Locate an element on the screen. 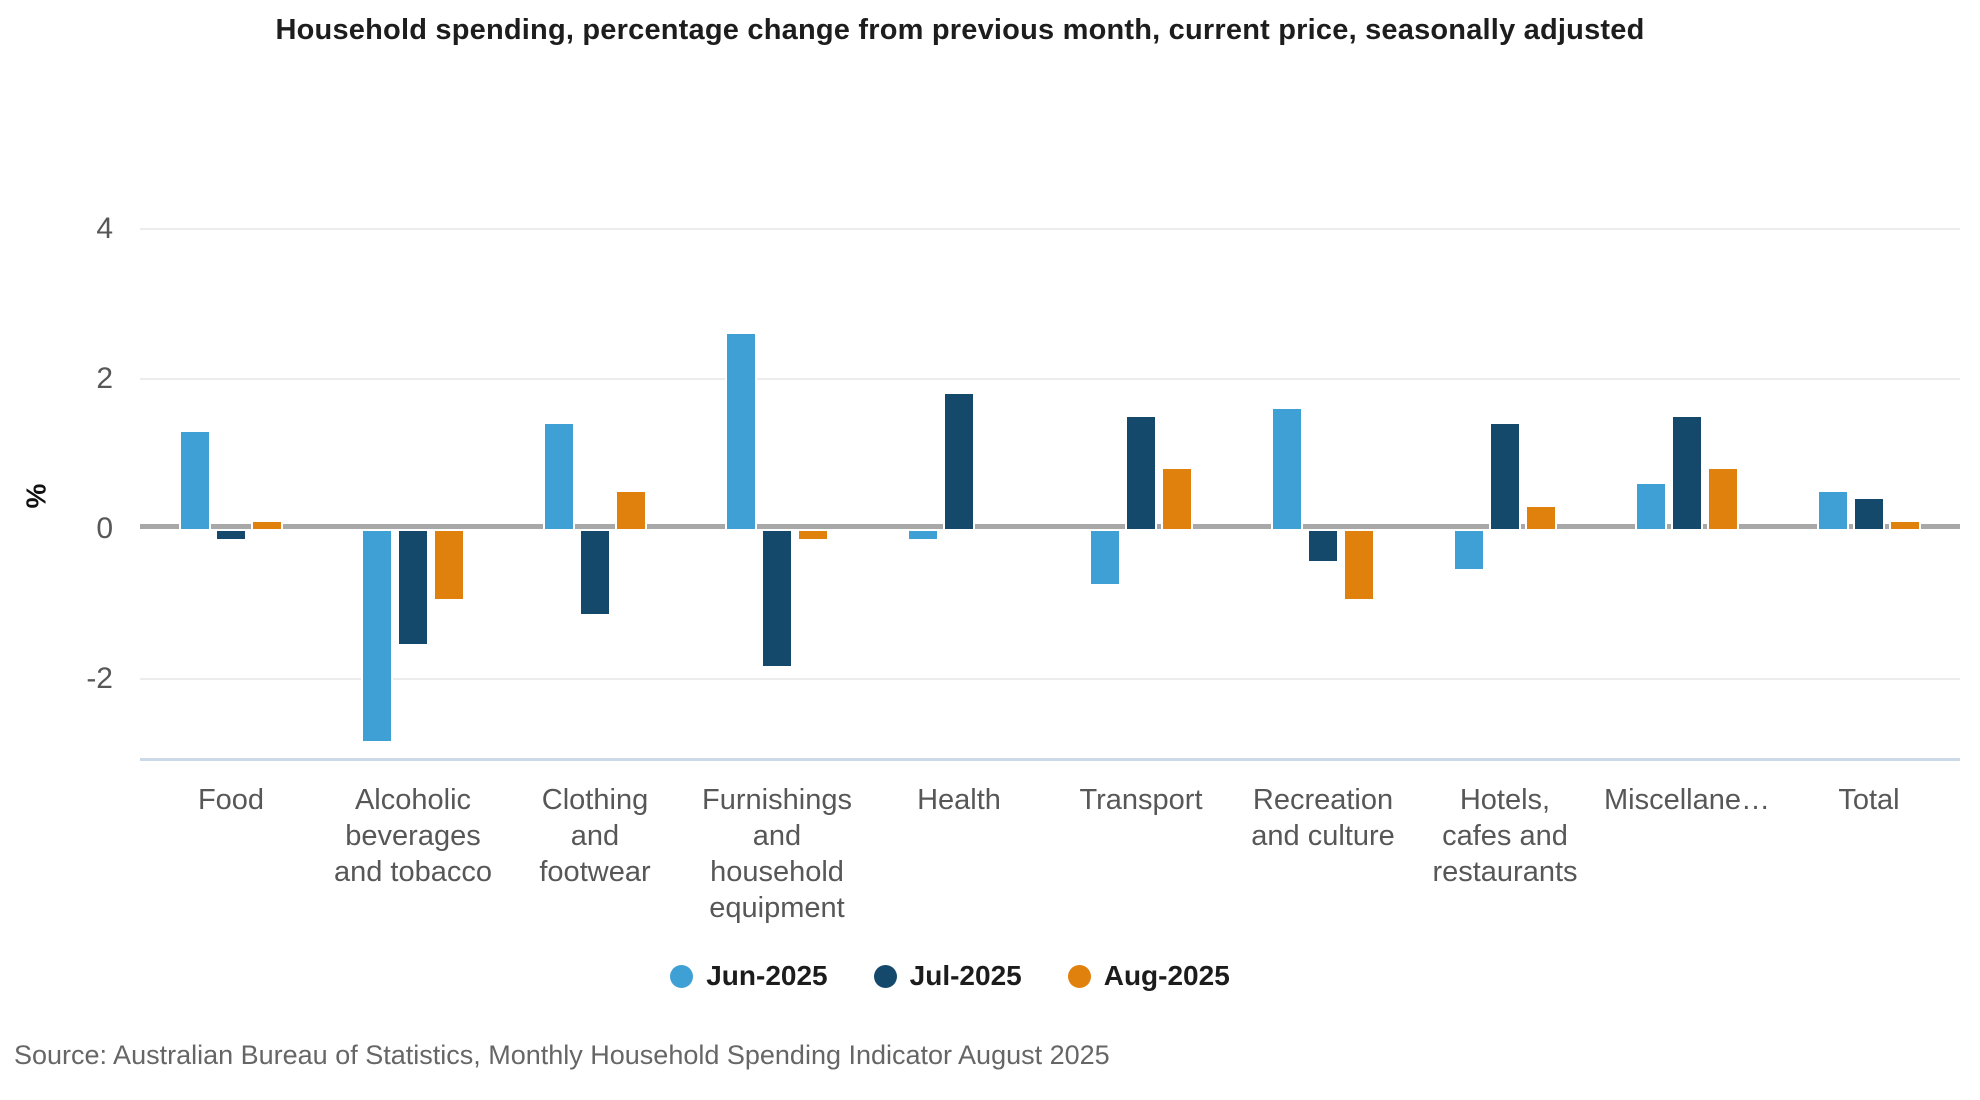 Image resolution: width=1980 pixels, height=1100 pixels. x-category-label-recreation: Recreation and culture is located at coordinates (1323, 818).